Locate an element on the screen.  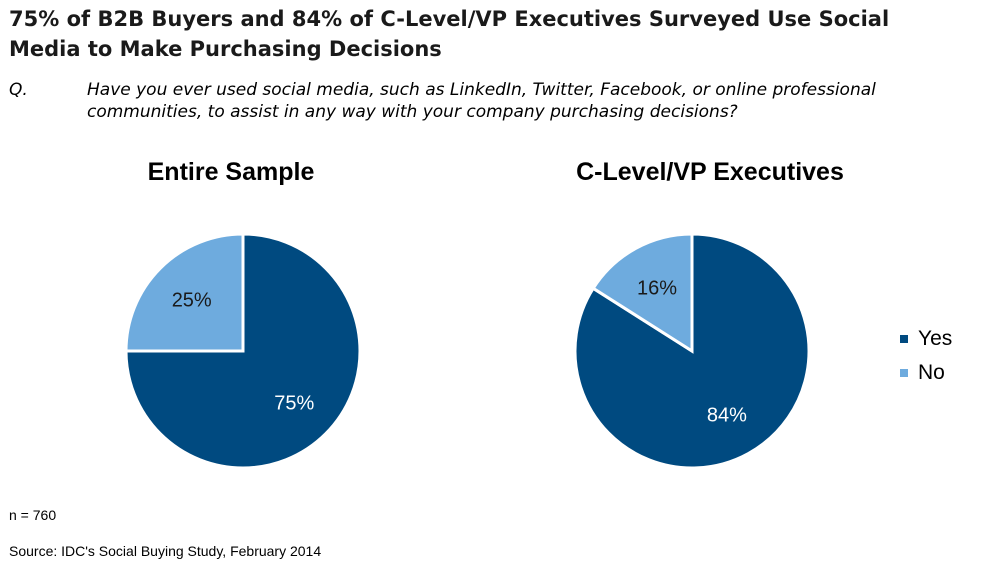
pie-0-slice-yes is located at coordinates (243, 351).